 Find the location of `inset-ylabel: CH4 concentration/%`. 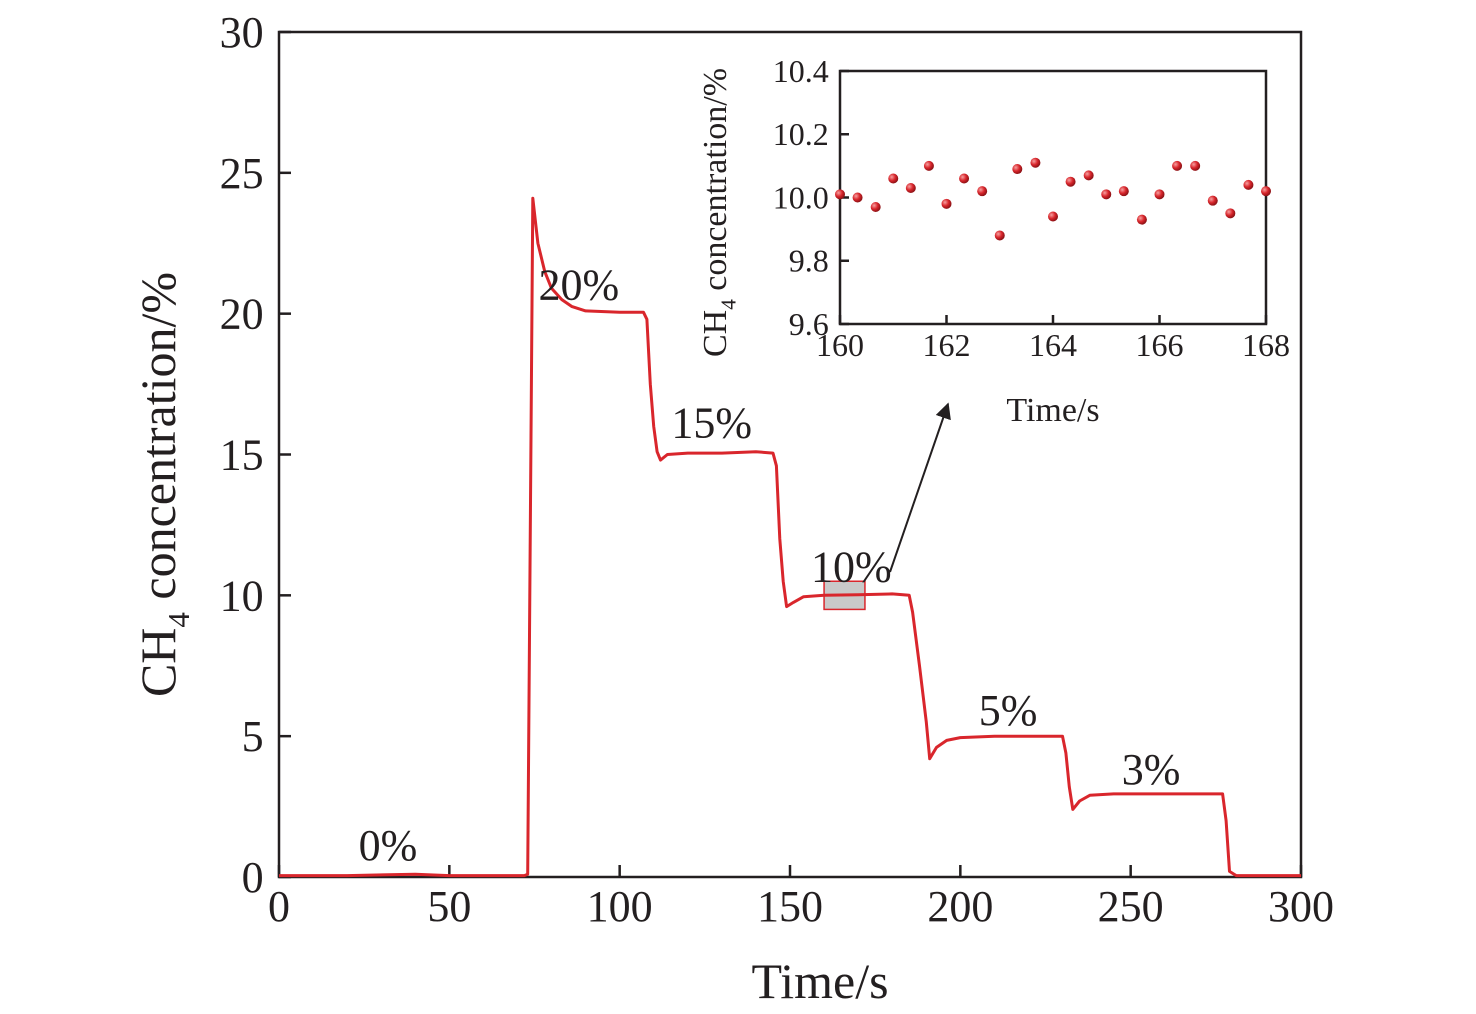

inset-ylabel: CH4 concentration/% is located at coordinates (719, 212).